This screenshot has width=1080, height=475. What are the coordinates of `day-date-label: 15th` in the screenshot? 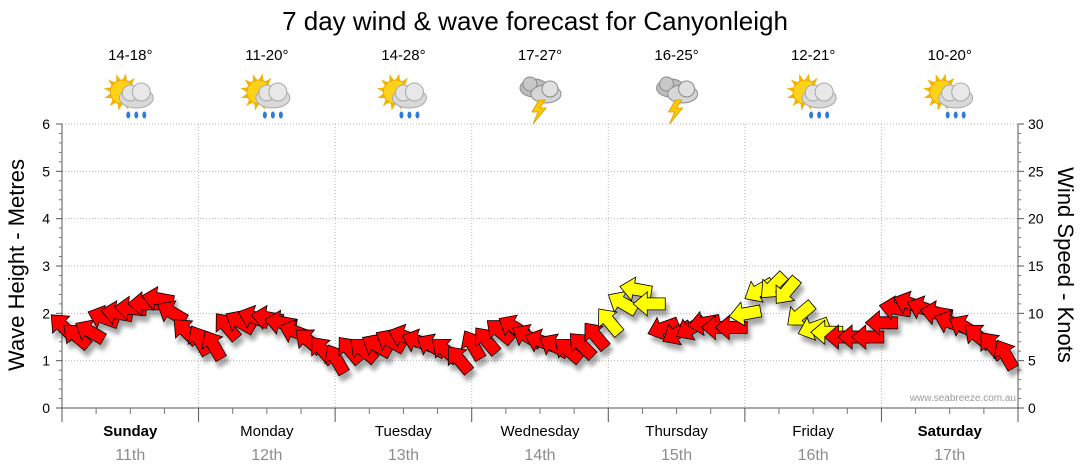 It's located at (676, 455).